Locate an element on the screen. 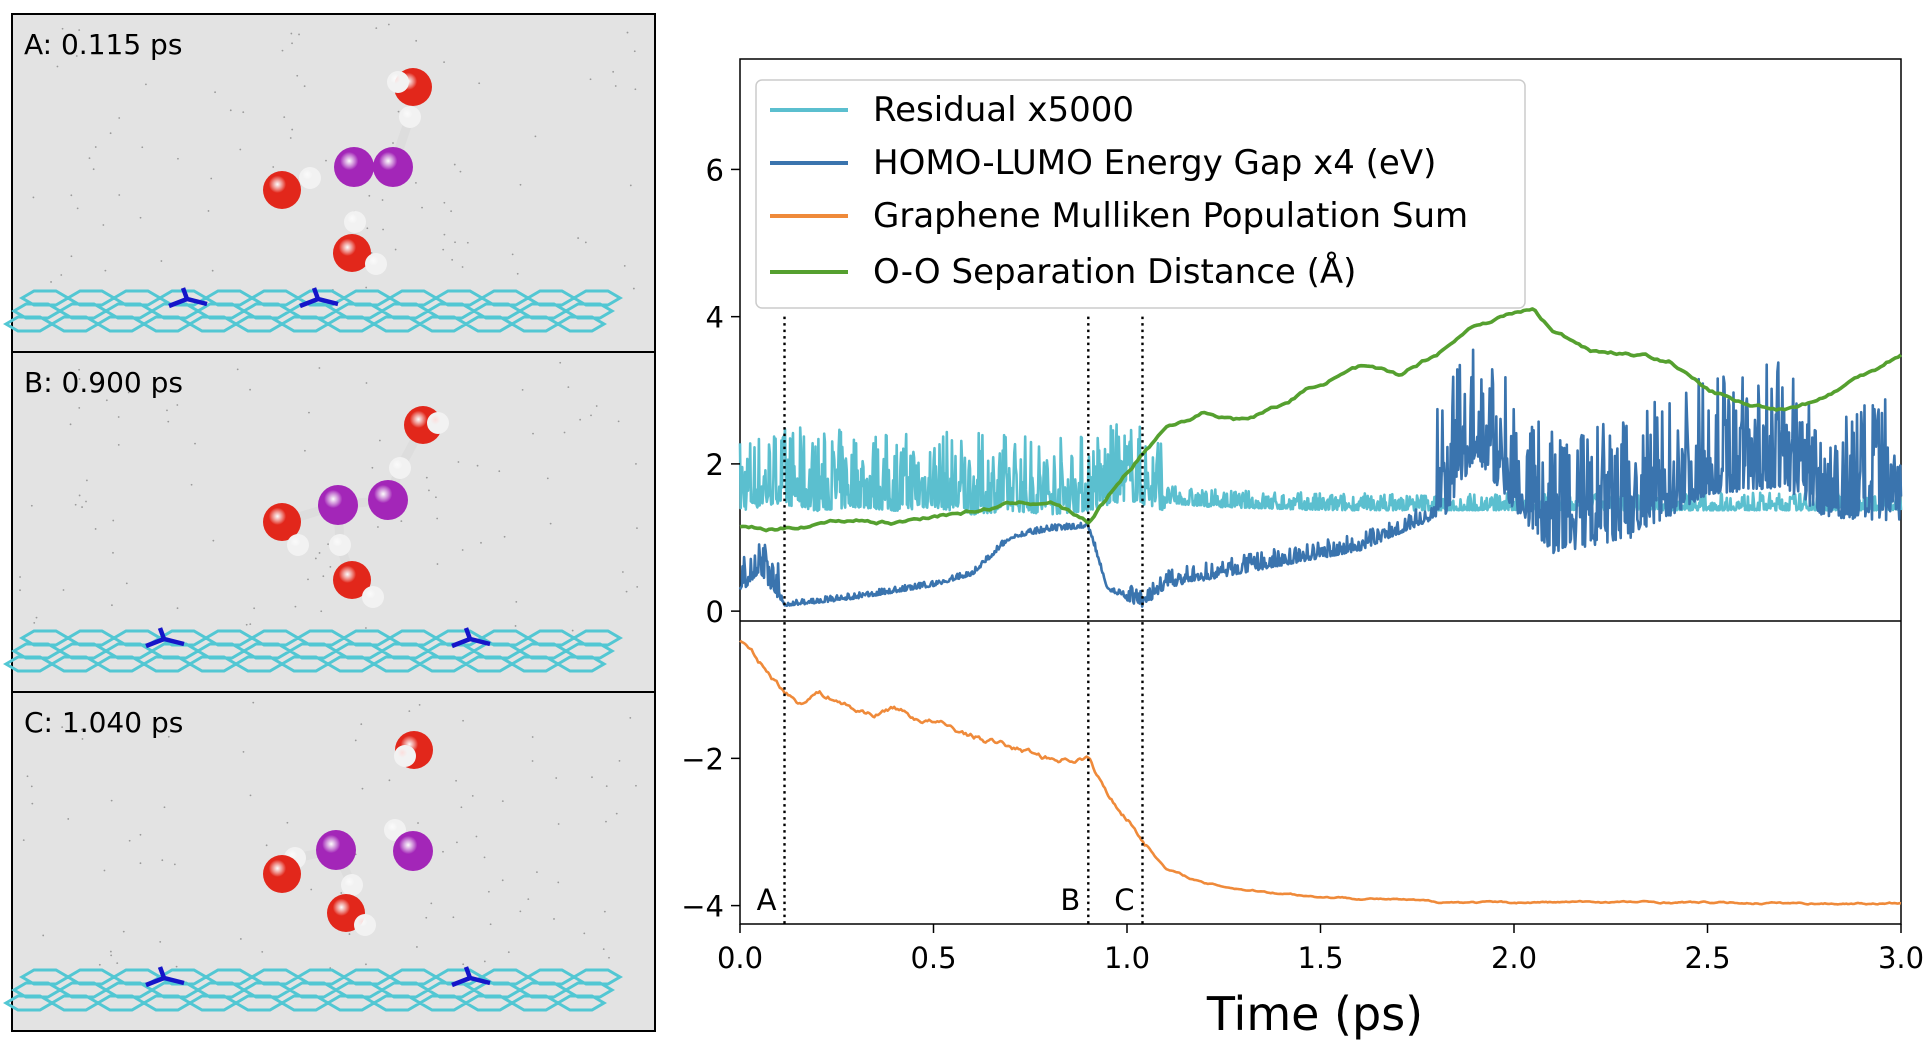 The width and height of the screenshot is (1932, 1060). graphene-sheet is located at coordinates (313, 990).